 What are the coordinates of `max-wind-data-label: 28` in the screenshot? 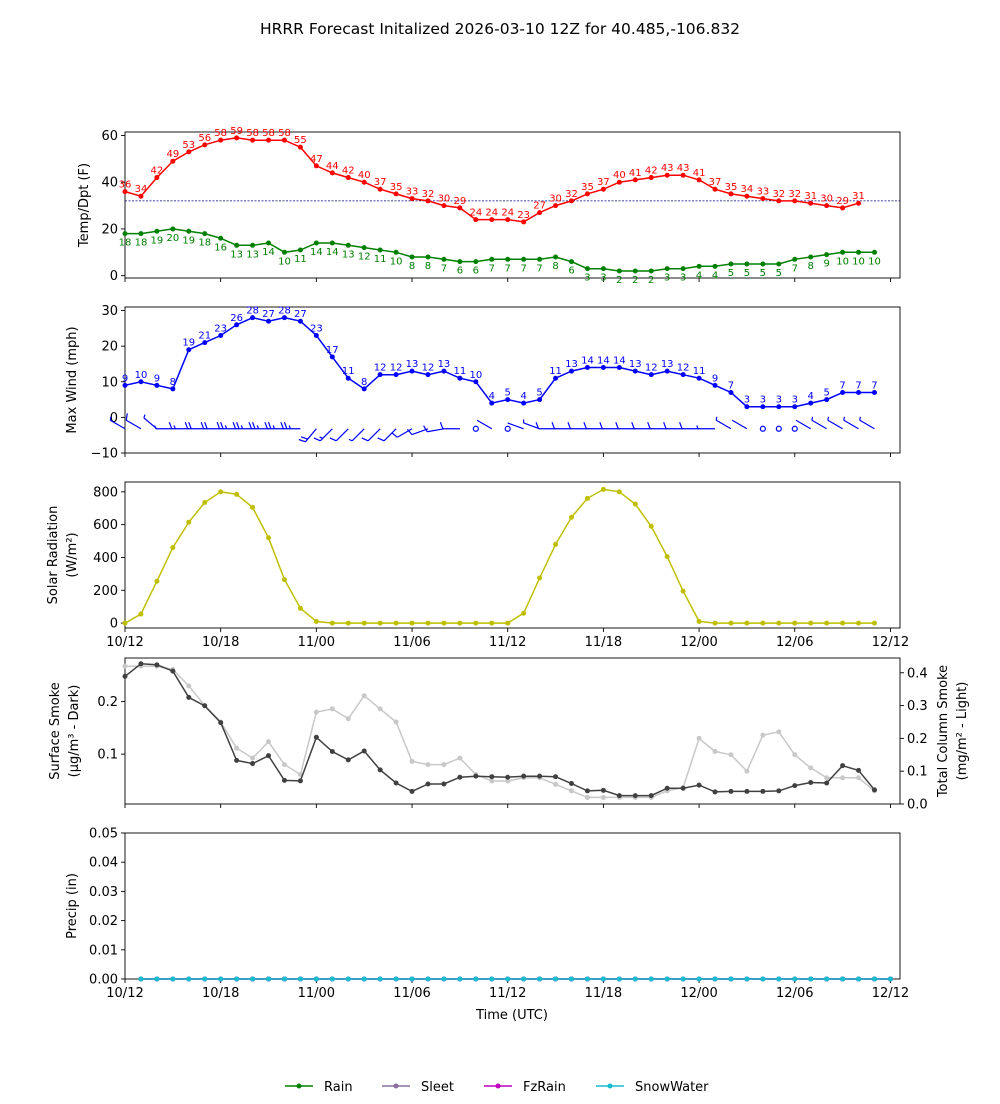 It's located at (284, 311).